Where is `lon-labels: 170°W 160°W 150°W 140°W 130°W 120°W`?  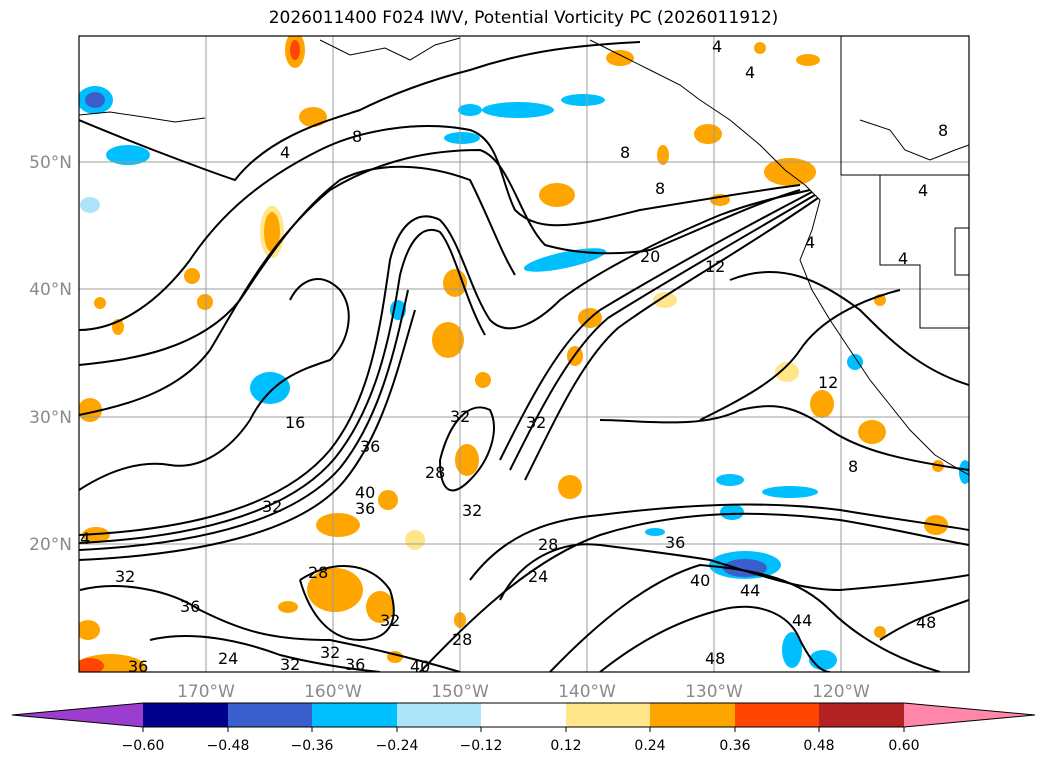 lon-labels: 170°W 160°W 150°W 140°W 130°W 120°W is located at coordinates (523, 692).